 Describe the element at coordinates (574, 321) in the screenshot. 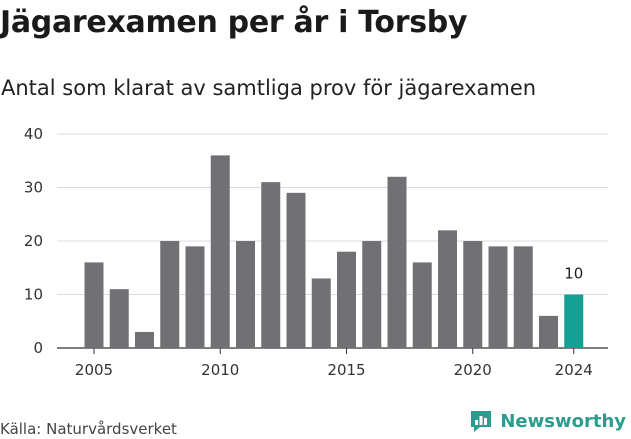

I see `bar-highlighted` at that location.